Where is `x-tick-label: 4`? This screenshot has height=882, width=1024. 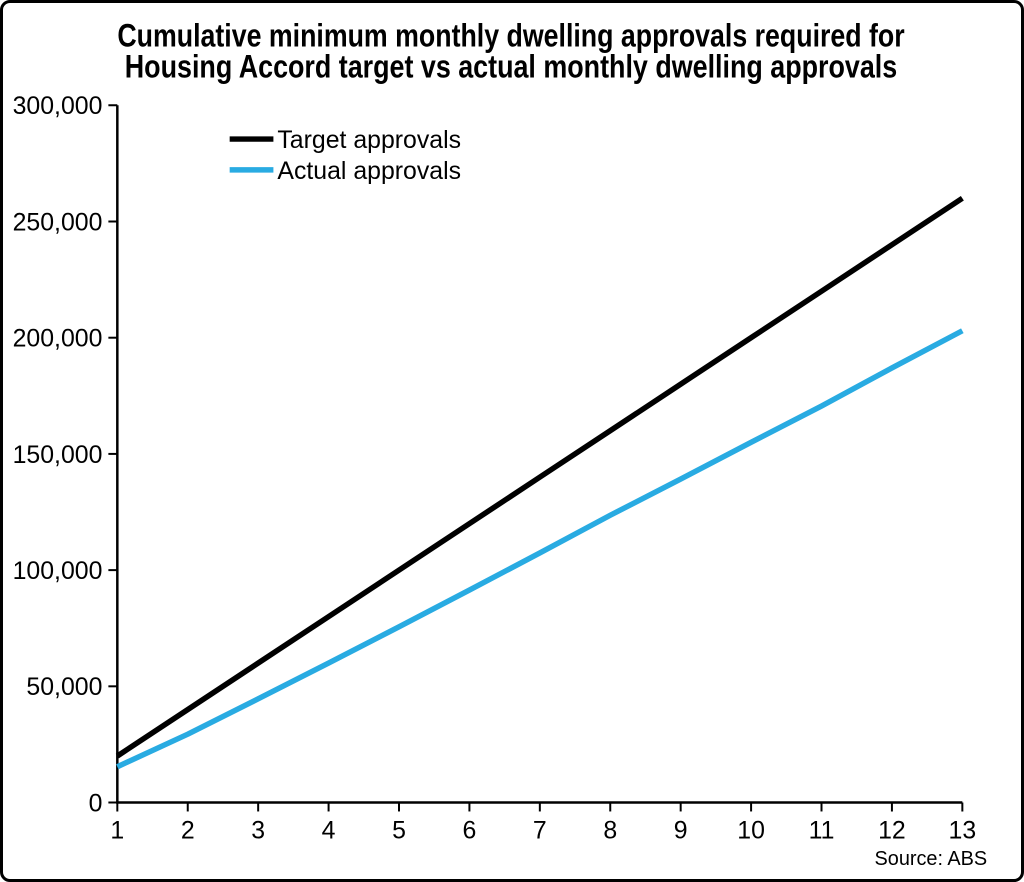
x-tick-label: 4 is located at coordinates (329, 830).